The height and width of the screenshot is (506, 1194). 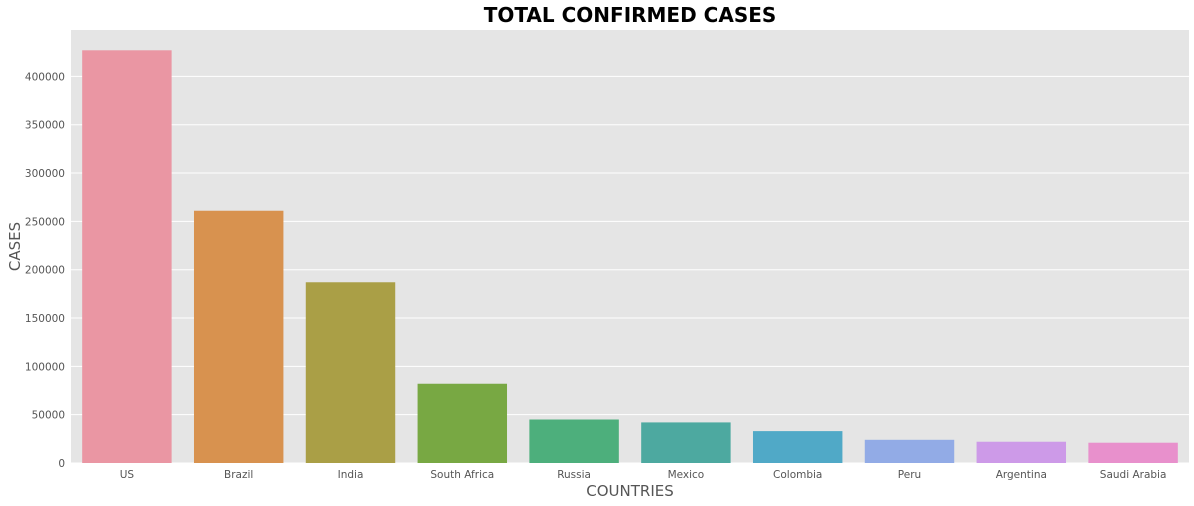 I want to click on x-tick-label: India, so click(x=351, y=475).